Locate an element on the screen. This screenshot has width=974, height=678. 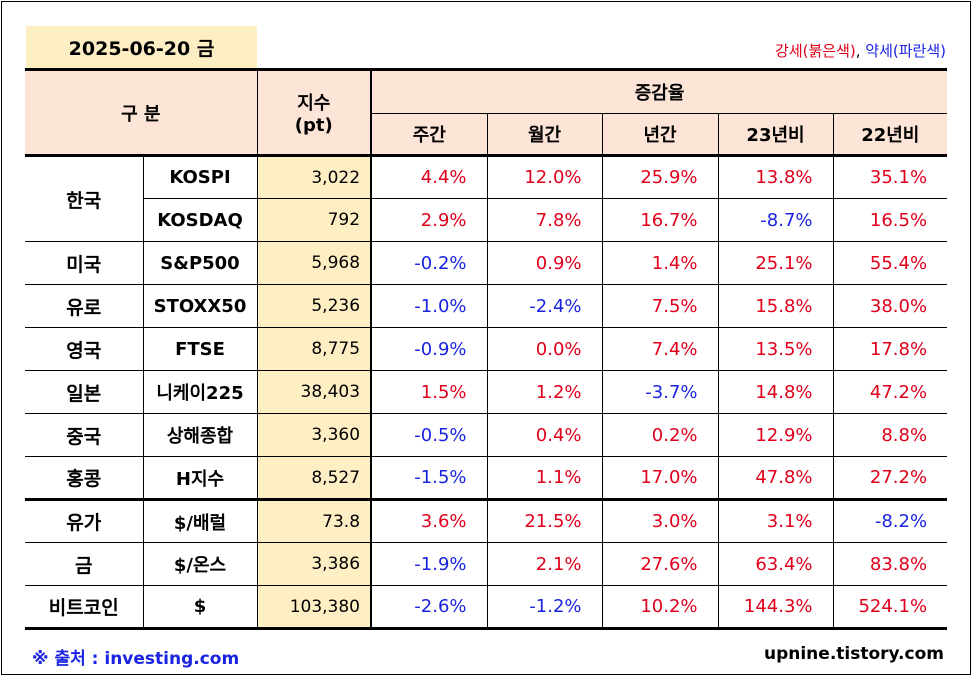
row-ticker: H지수 is located at coordinates (200, 478).